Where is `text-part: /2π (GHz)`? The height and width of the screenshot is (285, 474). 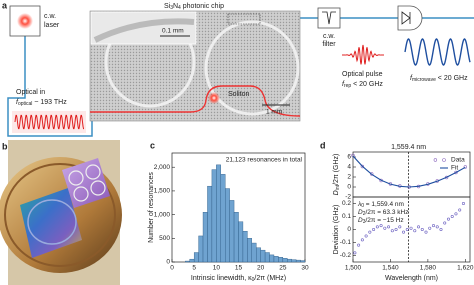
text-part: /2π (GHz) is located at coordinates (336, 169).